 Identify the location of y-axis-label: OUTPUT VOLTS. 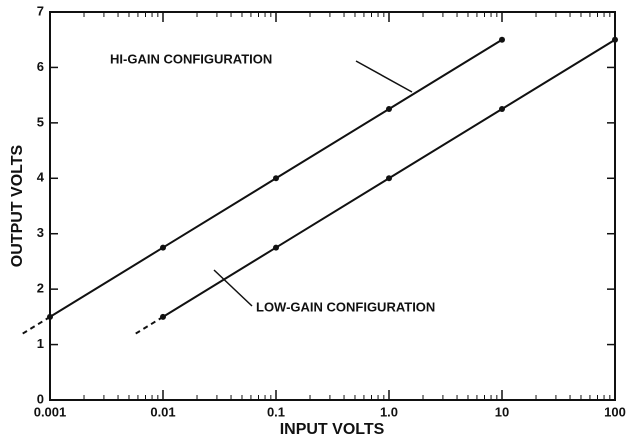
(17, 205).